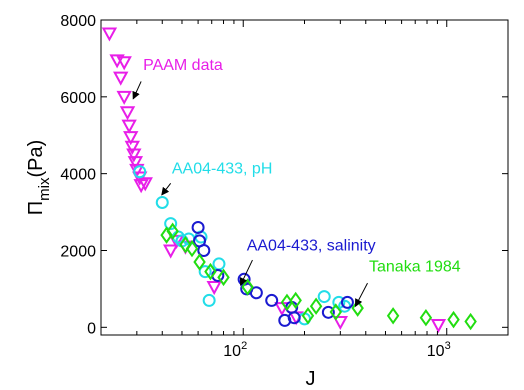  Describe the element at coordinates (91, 328) in the screenshot. I see `y-tick-label: 0` at that location.